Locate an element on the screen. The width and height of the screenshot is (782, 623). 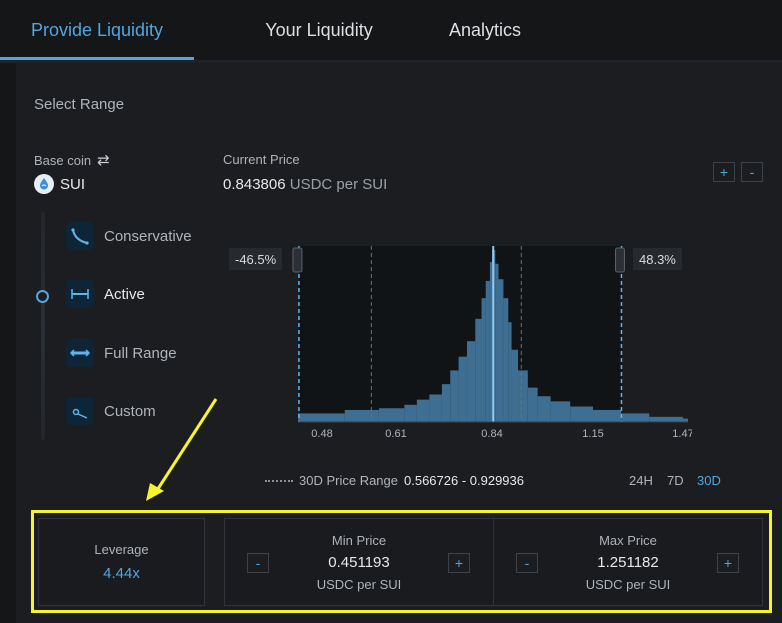
strategy-label: Custom is located at coordinates (130, 411).